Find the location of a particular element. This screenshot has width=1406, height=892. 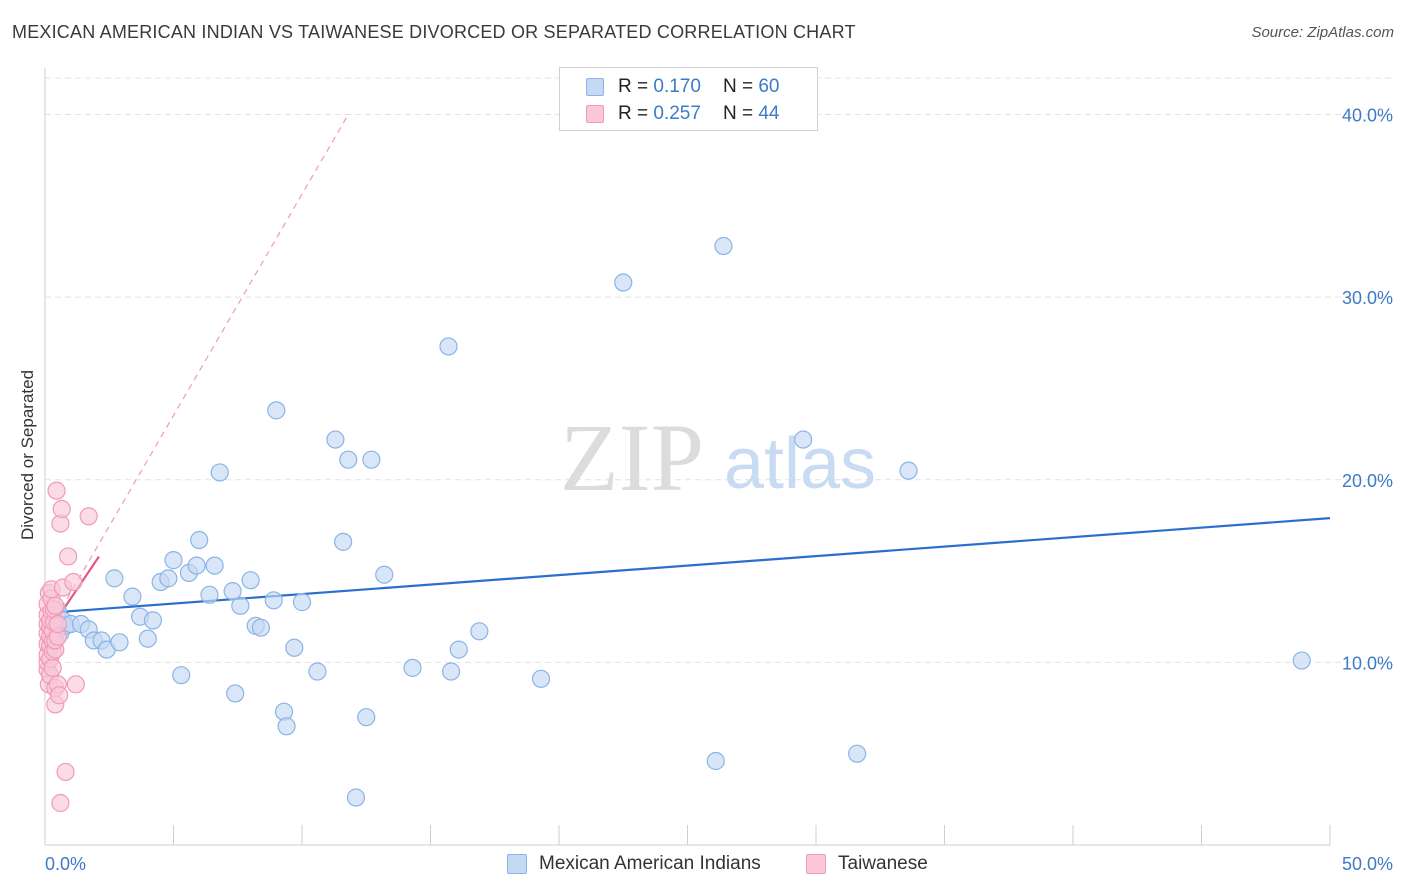

bottom-legend-label: Mexican American Indians is located at coordinates (650, 863).